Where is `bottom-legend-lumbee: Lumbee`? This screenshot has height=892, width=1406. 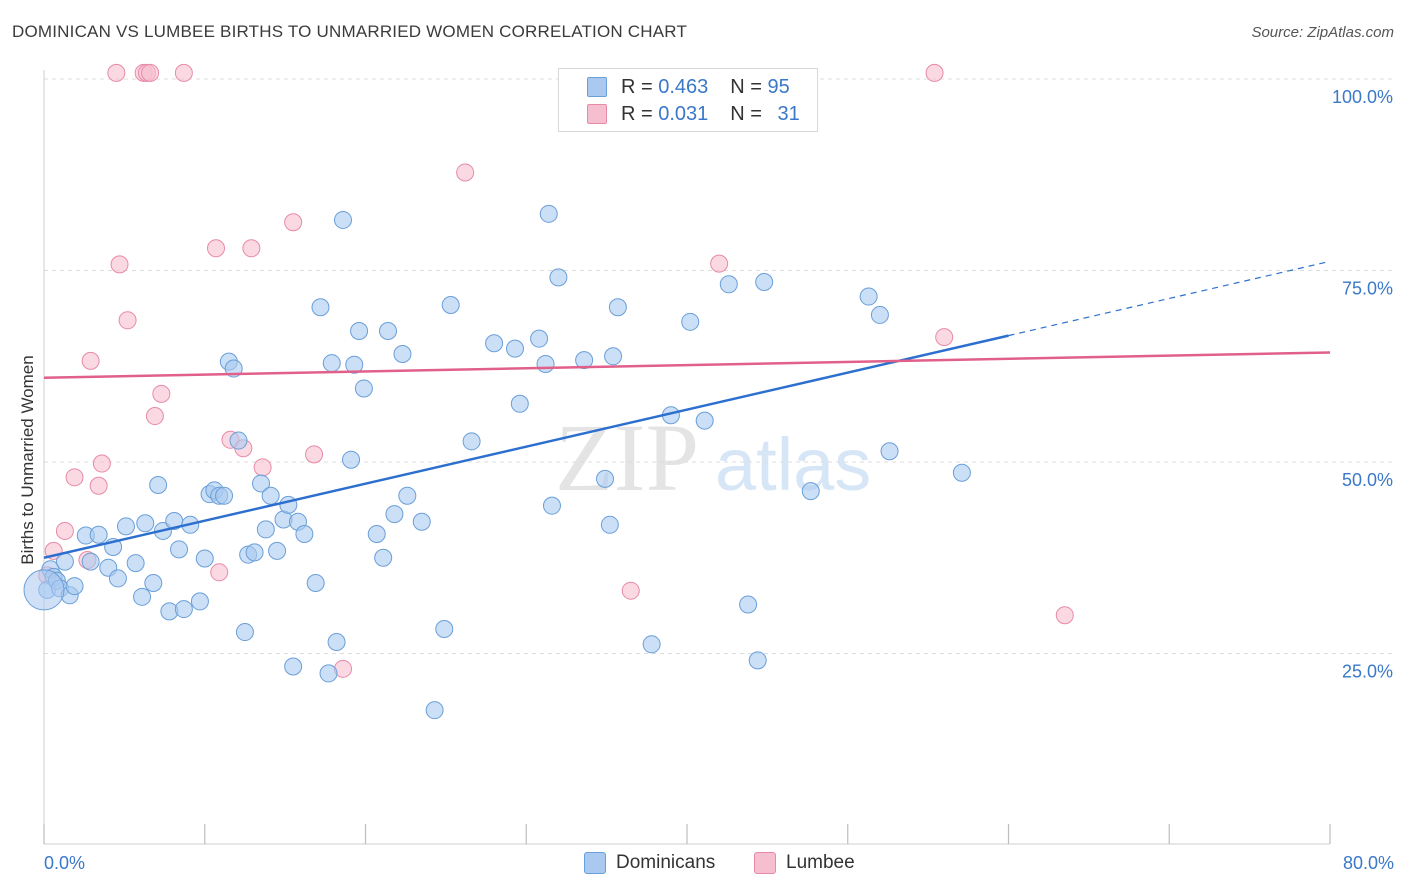
bottom-legend-lumbee: Lumbee is located at coordinates (804, 863).